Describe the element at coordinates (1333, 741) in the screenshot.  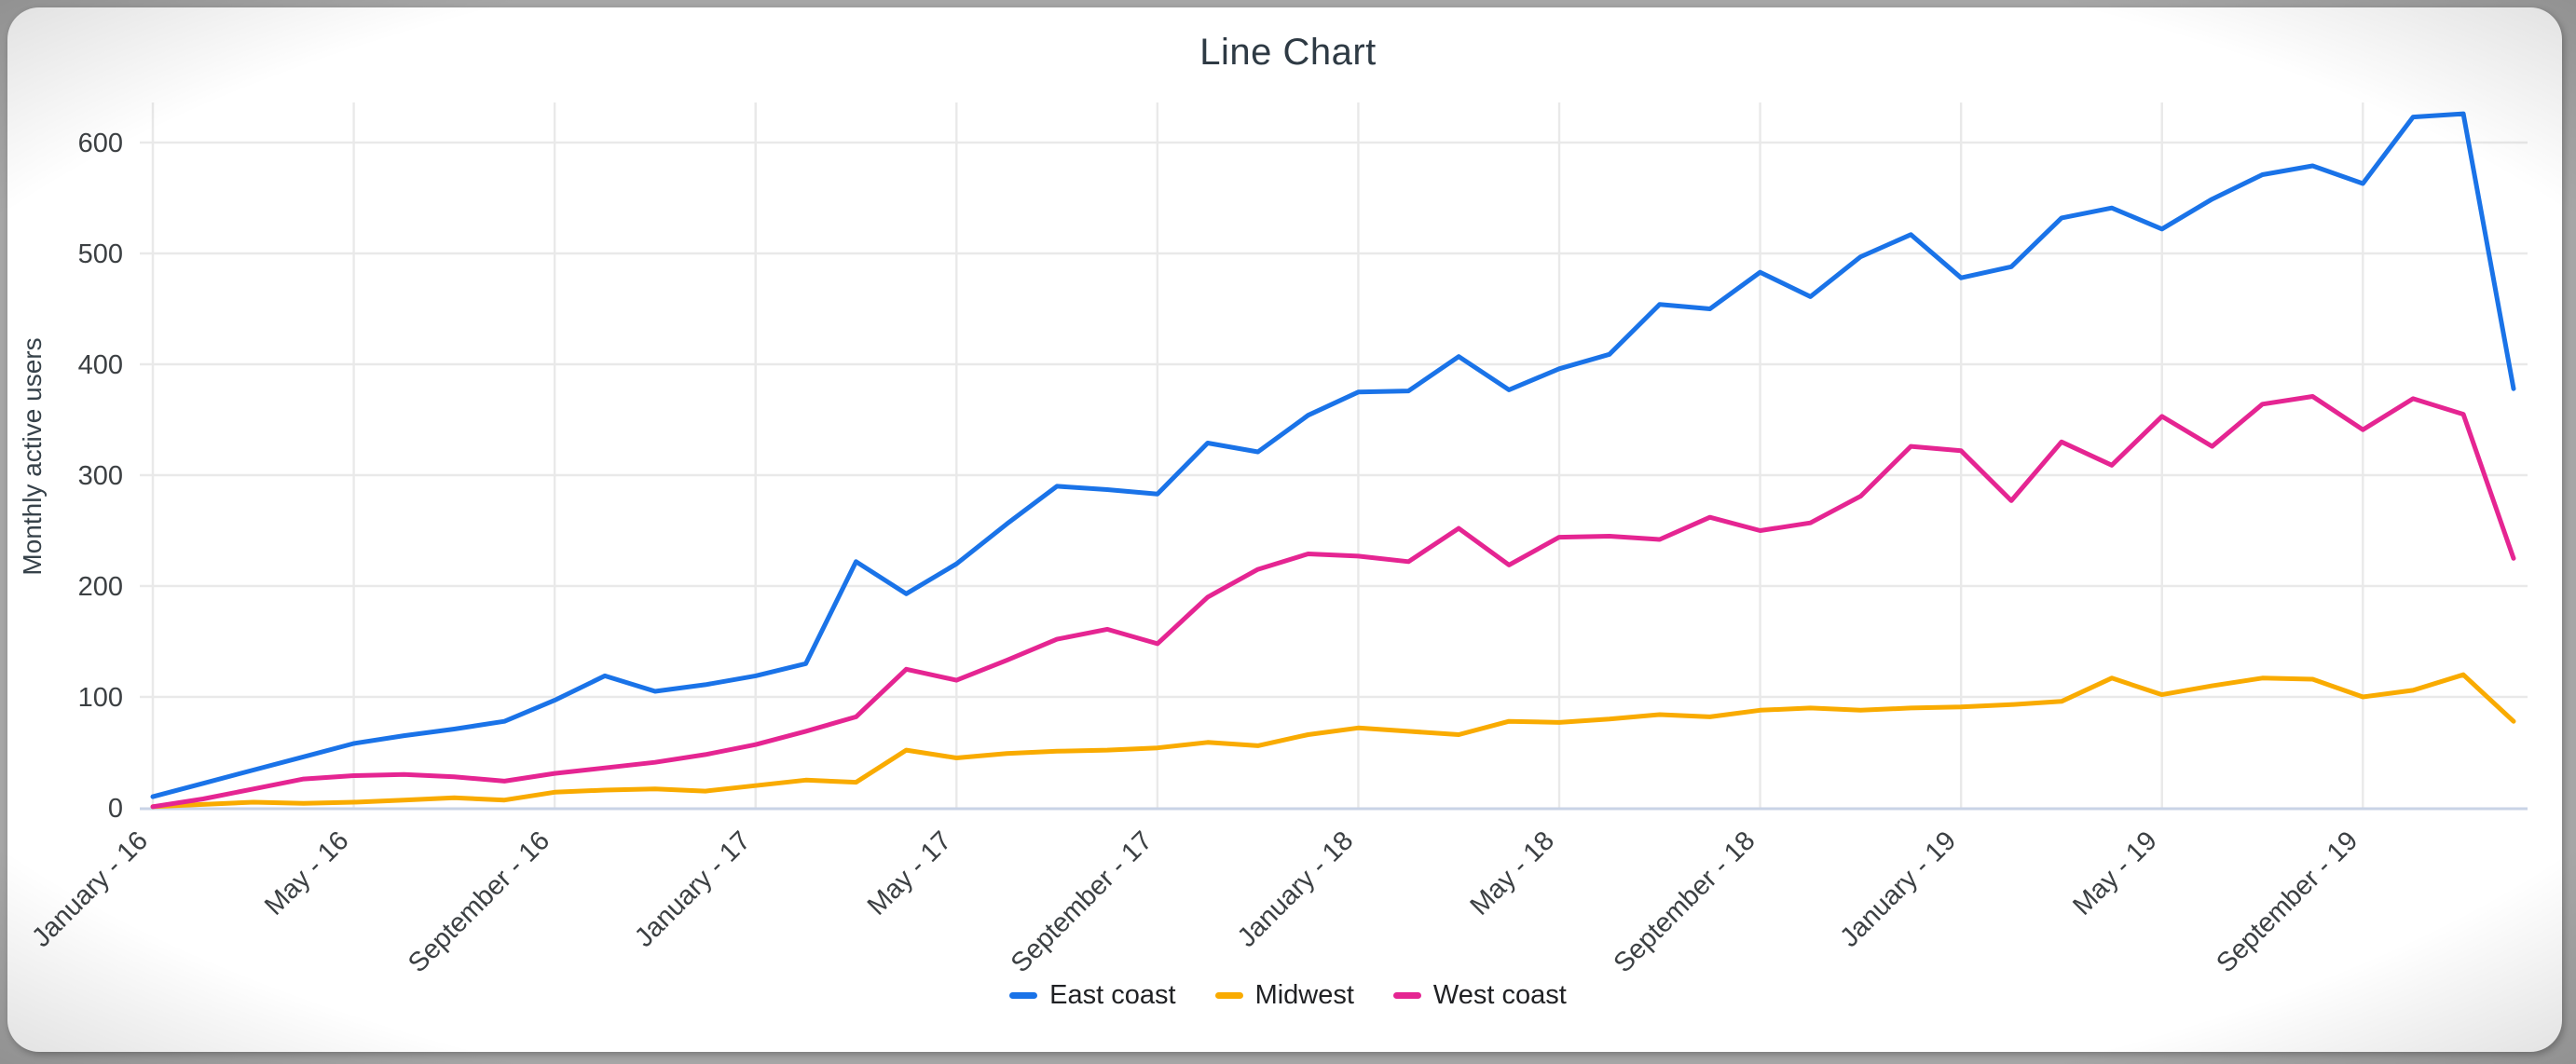
I see `series-line-midwest` at that location.